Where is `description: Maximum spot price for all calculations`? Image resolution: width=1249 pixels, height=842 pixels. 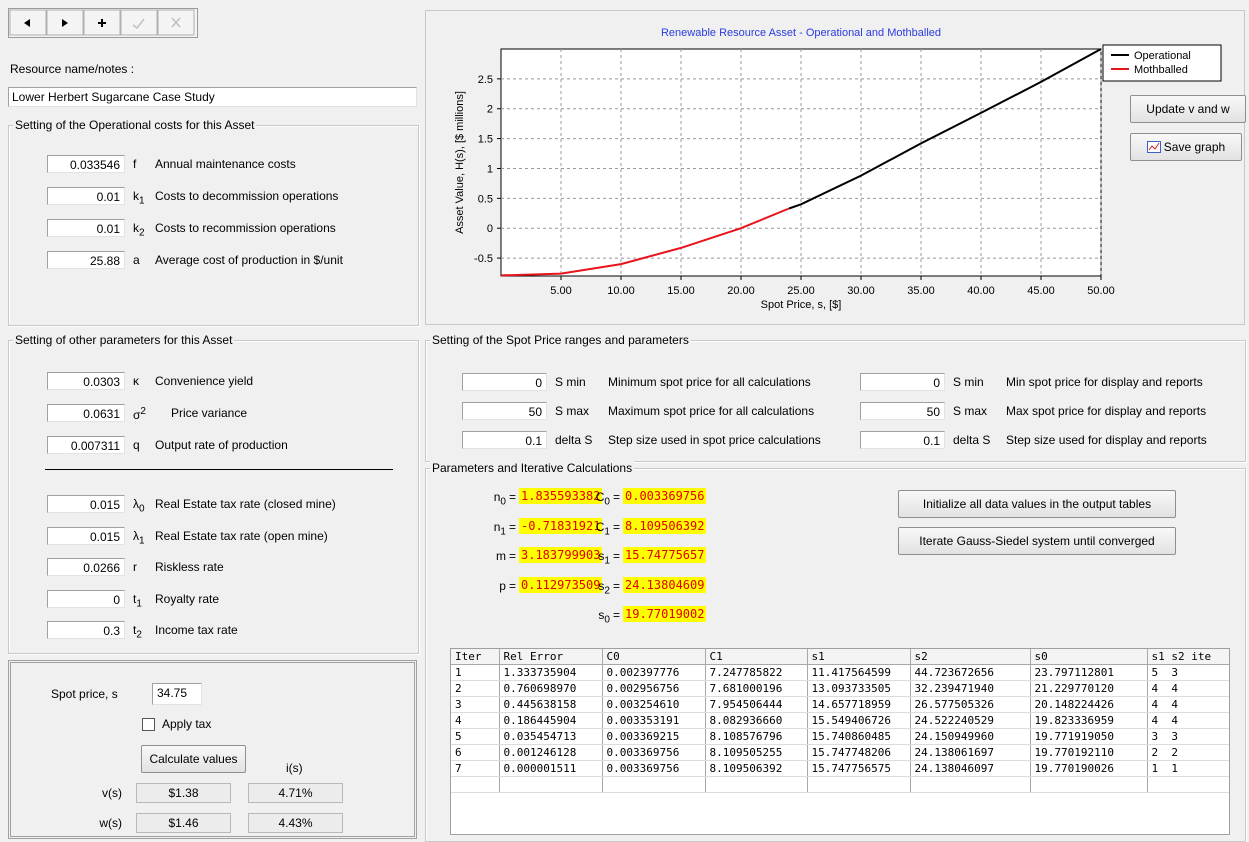
description: Maximum spot price for all calculations is located at coordinates (711, 411).